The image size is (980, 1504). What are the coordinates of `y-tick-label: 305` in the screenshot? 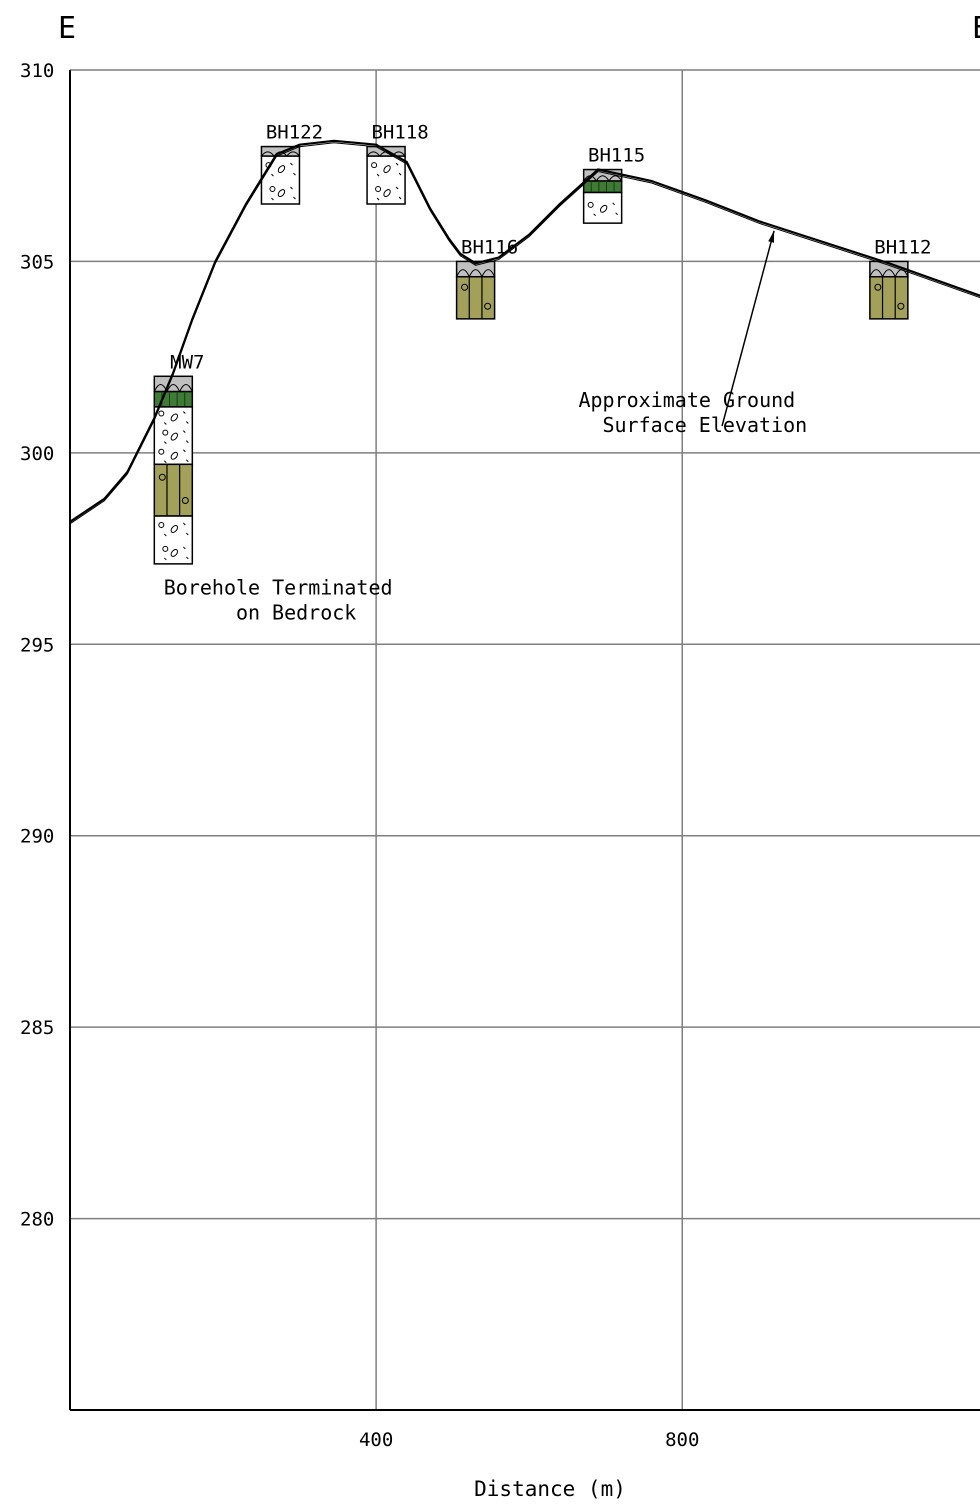 It's located at (37, 262).